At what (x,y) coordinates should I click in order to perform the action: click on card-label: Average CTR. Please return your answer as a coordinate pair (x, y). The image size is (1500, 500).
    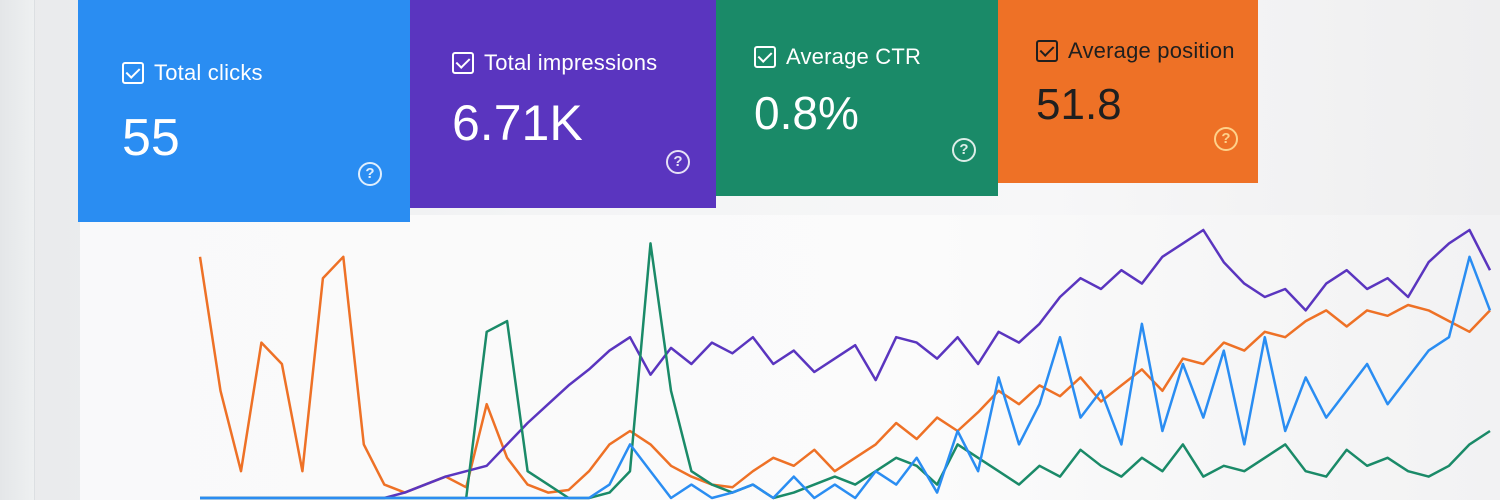
    Looking at the image, I should click on (854, 56).